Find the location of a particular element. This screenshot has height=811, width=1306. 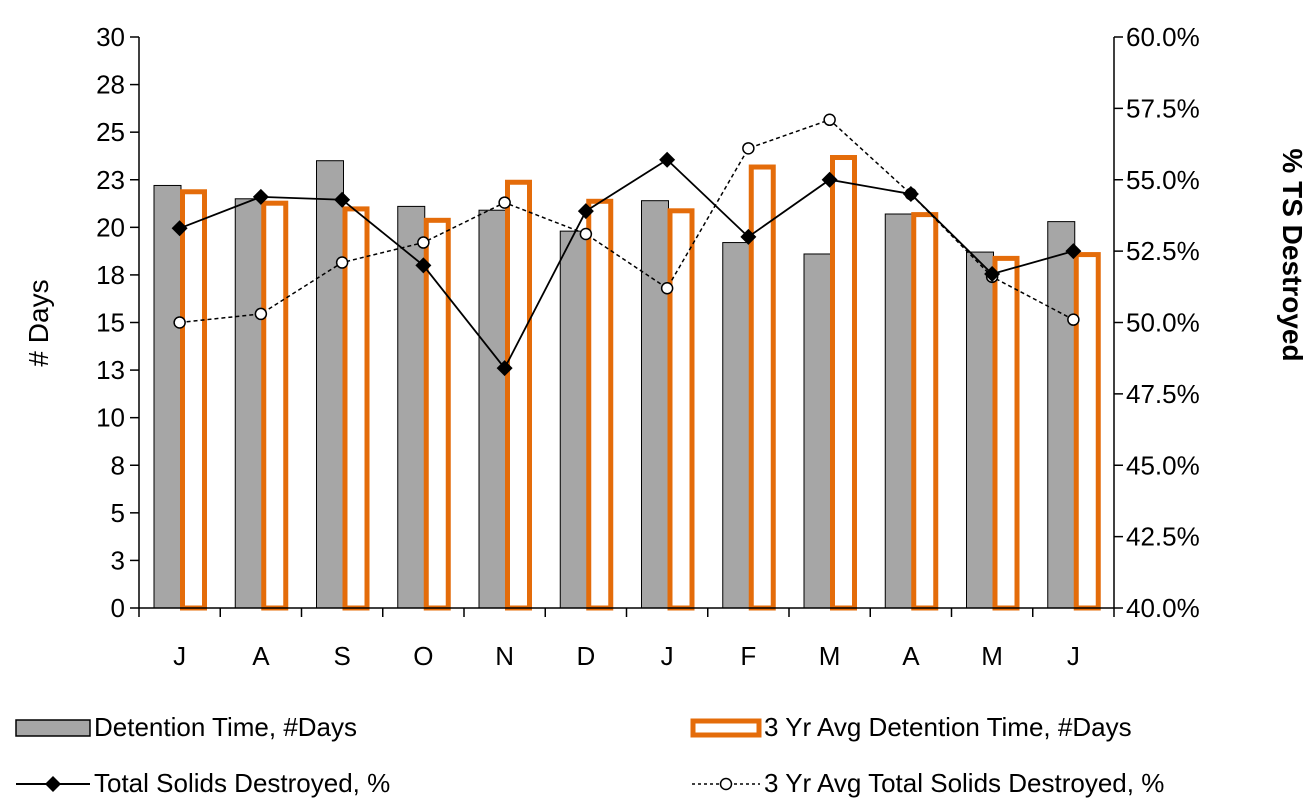

legend-item-total-solids: Total Solids Destroyed, % is located at coordinates (202, 783).